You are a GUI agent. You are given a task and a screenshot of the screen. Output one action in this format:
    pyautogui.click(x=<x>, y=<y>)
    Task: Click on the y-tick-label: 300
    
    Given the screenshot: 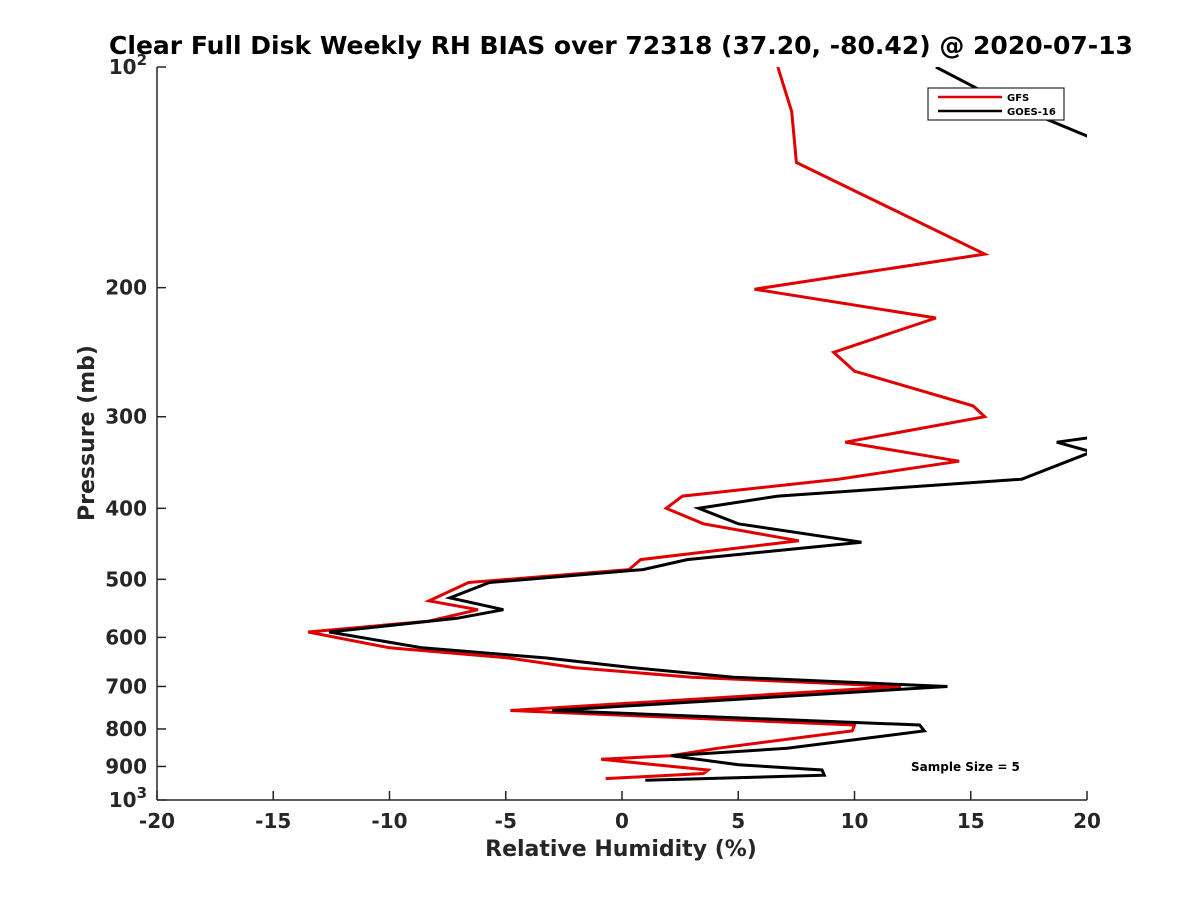 What is the action you would take?
    pyautogui.click(x=126, y=417)
    